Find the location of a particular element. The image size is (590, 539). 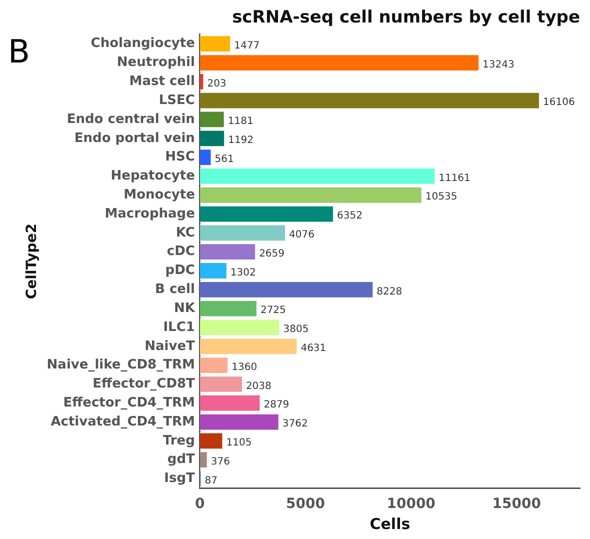

y-tick-label: Neutrophil is located at coordinates (155, 62).